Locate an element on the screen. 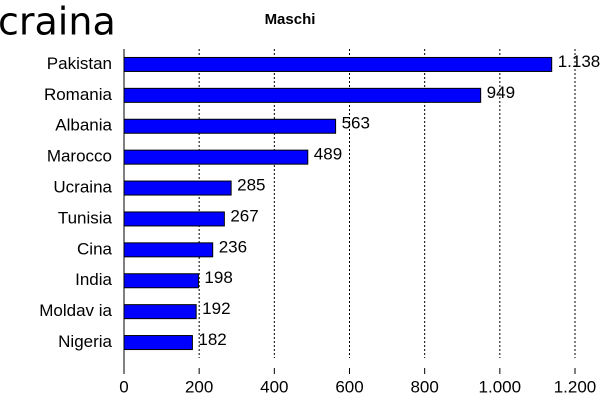 This screenshot has height=419, width=607. y-tick-label: India is located at coordinates (93, 279).